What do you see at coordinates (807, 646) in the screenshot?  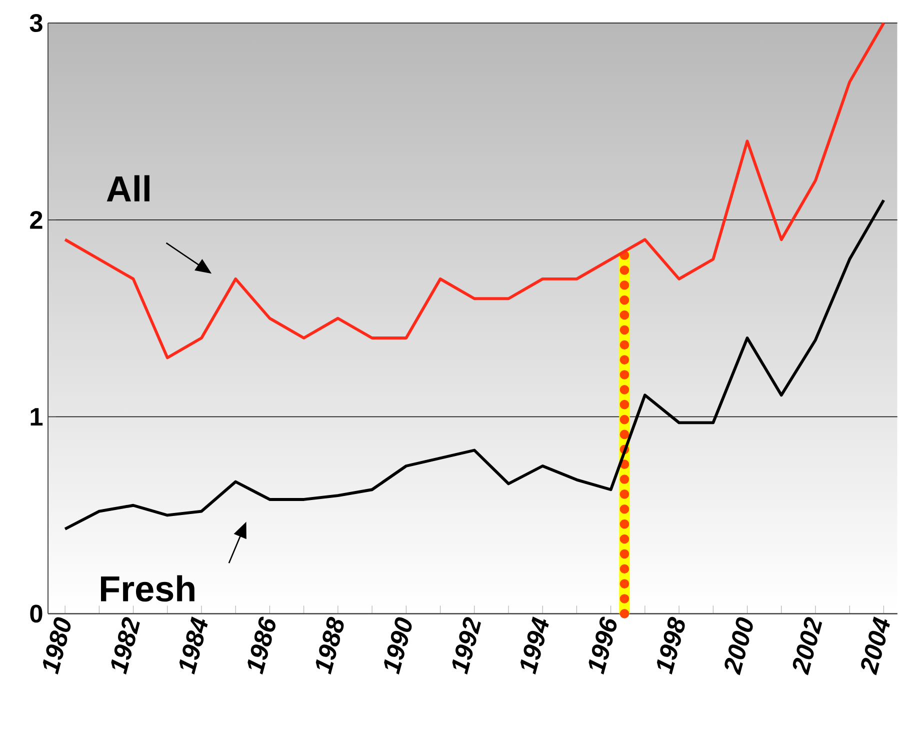 I see `x-tick-label: 2002` at bounding box center [807, 646].